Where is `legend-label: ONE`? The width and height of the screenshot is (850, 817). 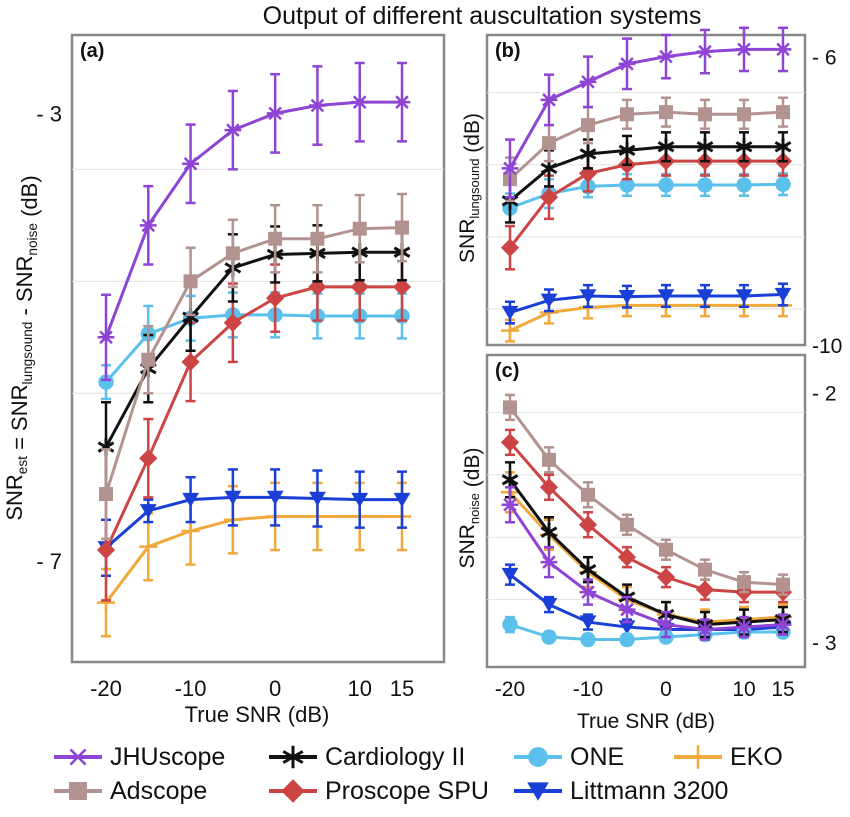 legend-label: ONE is located at coordinates (597, 756).